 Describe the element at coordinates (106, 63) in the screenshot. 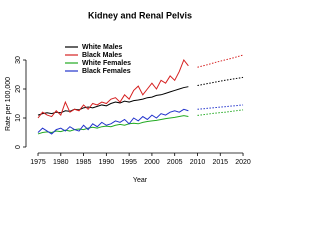

I see `legend-label: White Females` at that location.